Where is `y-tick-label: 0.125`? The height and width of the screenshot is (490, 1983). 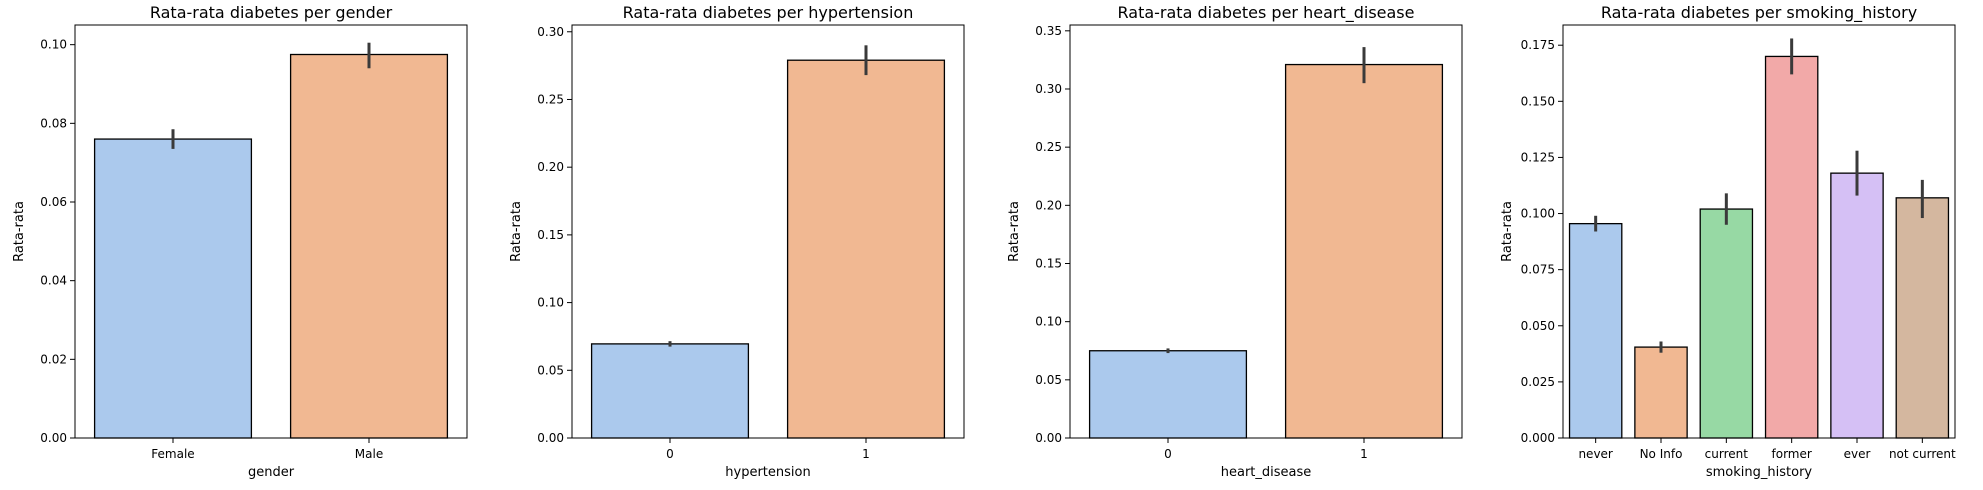
y-tick-label: 0.125 is located at coordinates (1538, 157).